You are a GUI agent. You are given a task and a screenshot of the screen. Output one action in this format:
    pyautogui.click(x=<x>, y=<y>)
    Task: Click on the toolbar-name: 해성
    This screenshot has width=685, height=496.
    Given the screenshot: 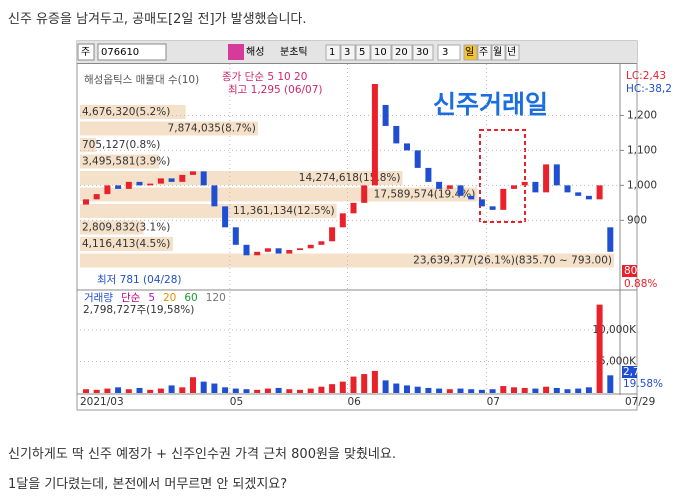 What is the action you would take?
    pyautogui.click(x=255, y=51)
    